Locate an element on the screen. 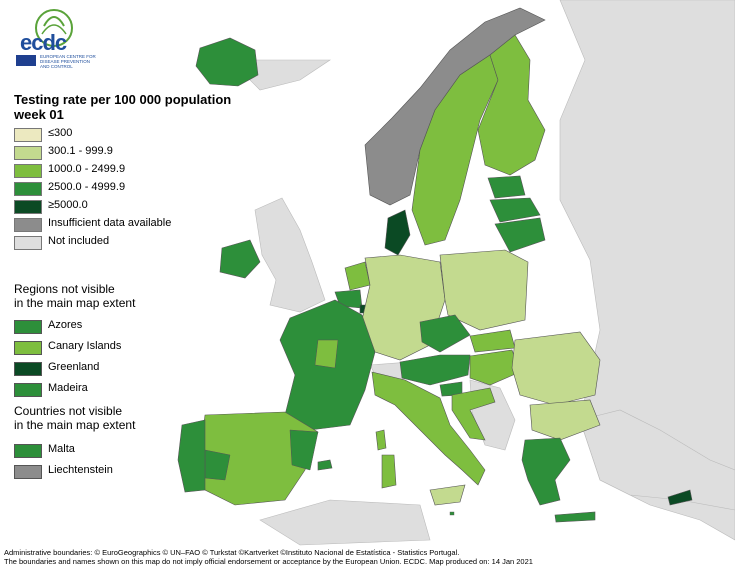 This screenshot has height=574, width=735. region-label: Greenland is located at coordinates (74, 367).